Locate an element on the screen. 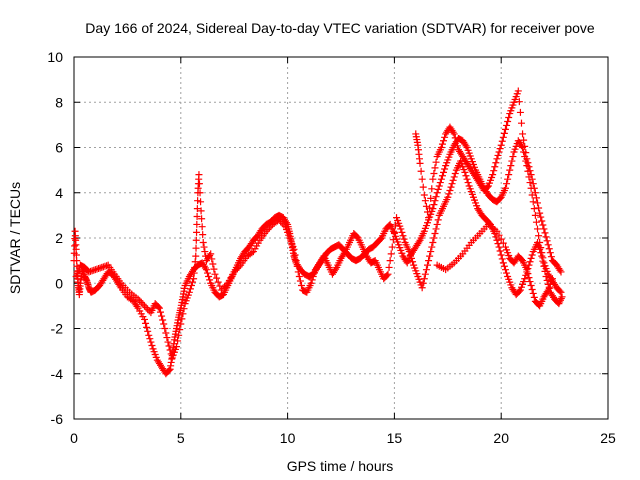 This screenshot has height=480, width=640. y-tick-label: 4 is located at coordinates (59, 193).